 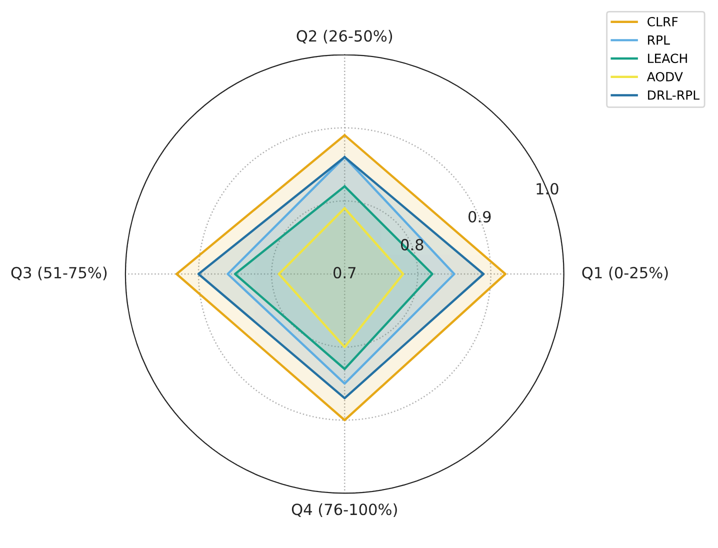 What do you see at coordinates (344, 37) in the screenshot?
I see `spoke-label: Q2 (26-50%)` at bounding box center [344, 37].